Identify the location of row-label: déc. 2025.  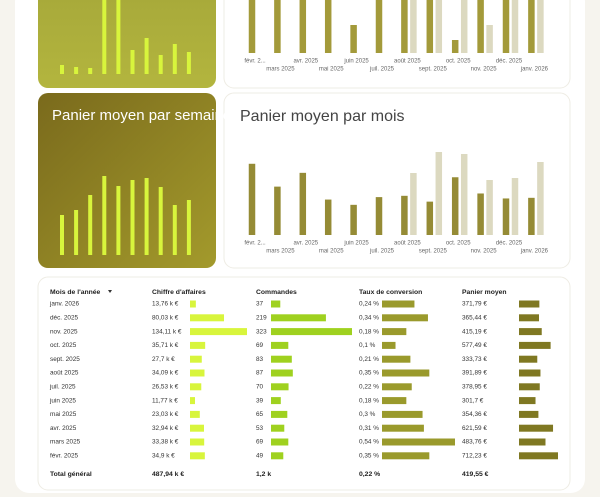
(64, 317).